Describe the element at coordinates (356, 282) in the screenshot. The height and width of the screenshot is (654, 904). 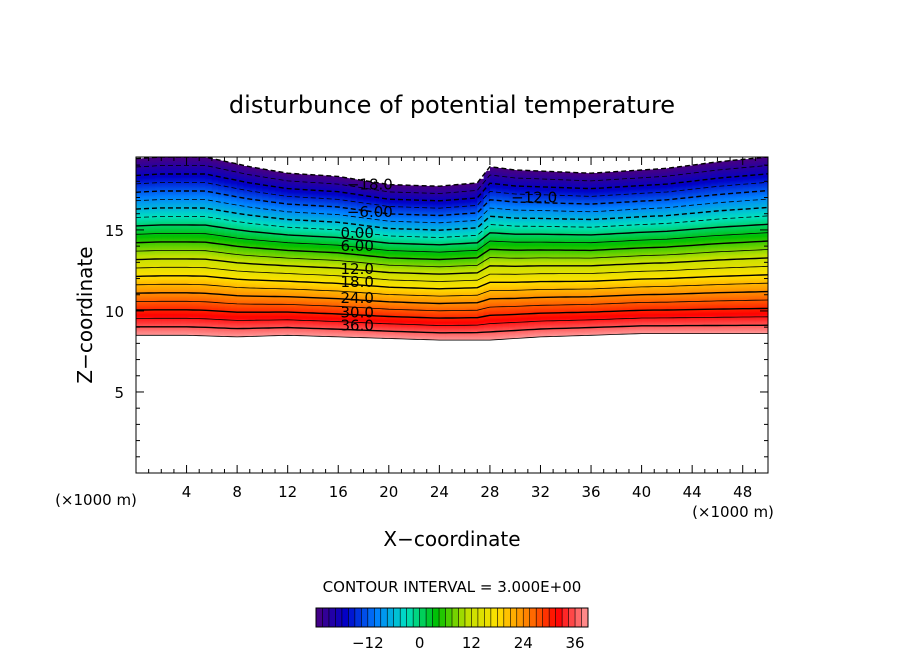
I see `contour-label: 18.0` at that location.